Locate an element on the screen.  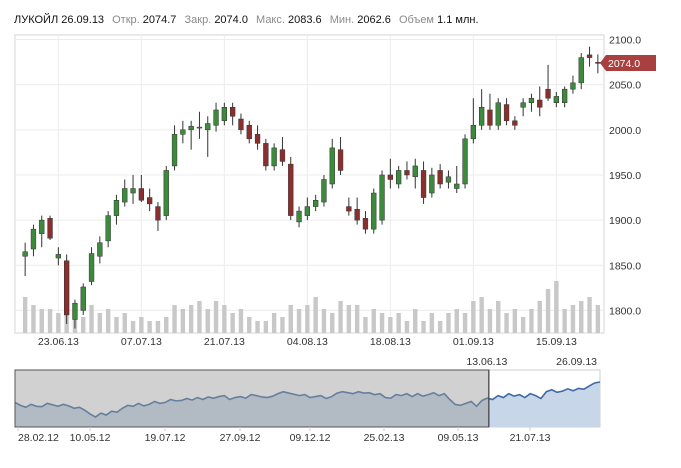
low-value: 2062.6 is located at coordinates (374, 20).